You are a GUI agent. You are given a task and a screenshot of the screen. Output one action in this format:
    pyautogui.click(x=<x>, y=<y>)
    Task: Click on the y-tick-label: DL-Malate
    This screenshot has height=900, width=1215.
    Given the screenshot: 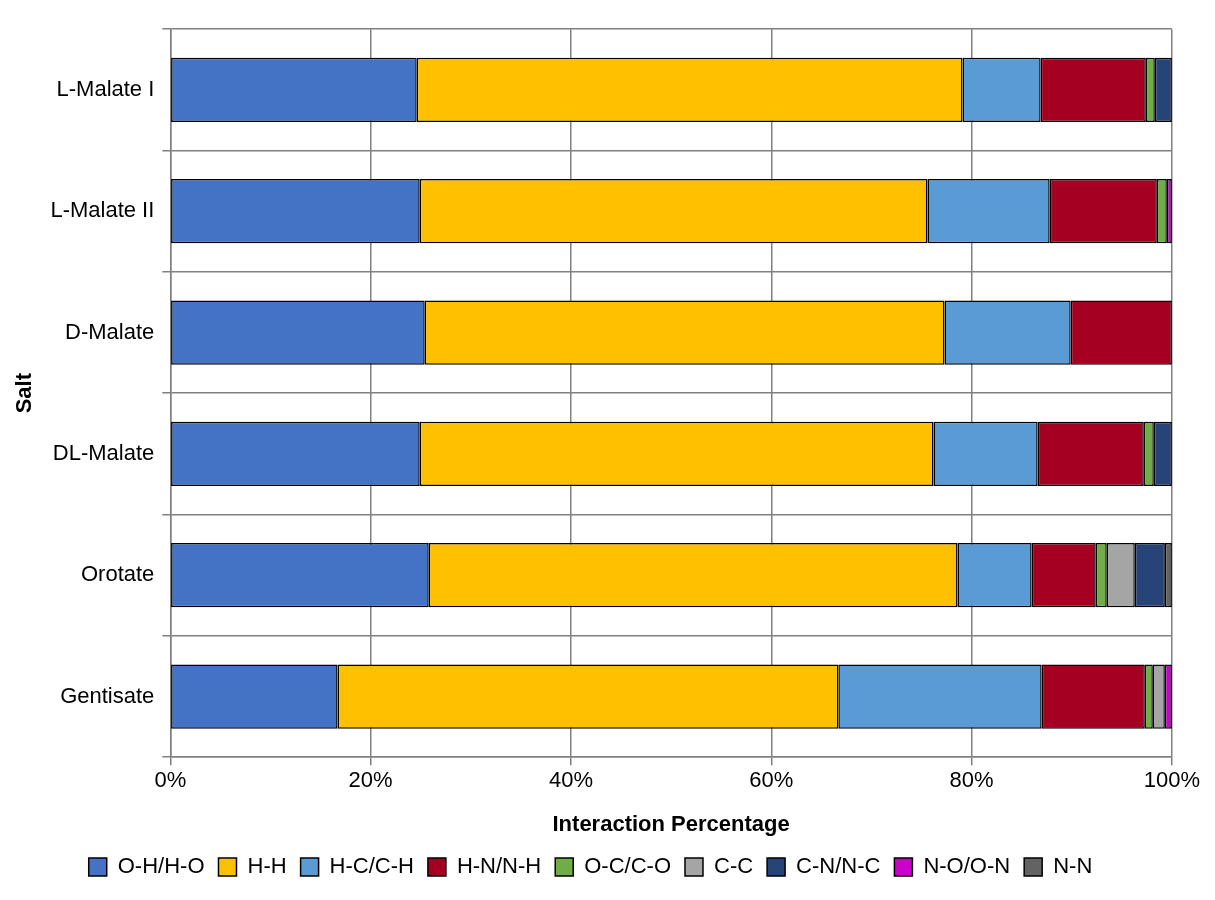 What is the action you would take?
    pyautogui.click(x=103, y=452)
    